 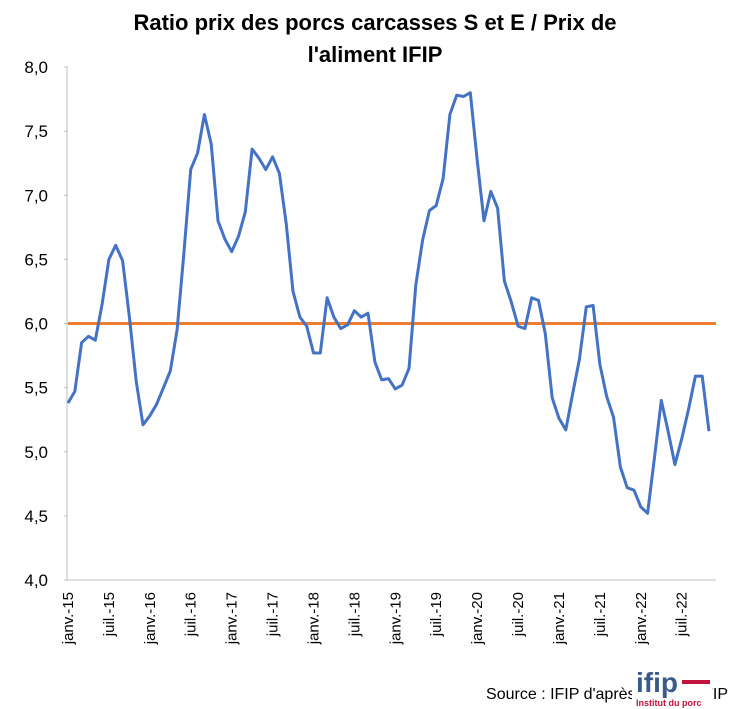 I want to click on x-tick-label: janv.-19, so click(x=395, y=618).